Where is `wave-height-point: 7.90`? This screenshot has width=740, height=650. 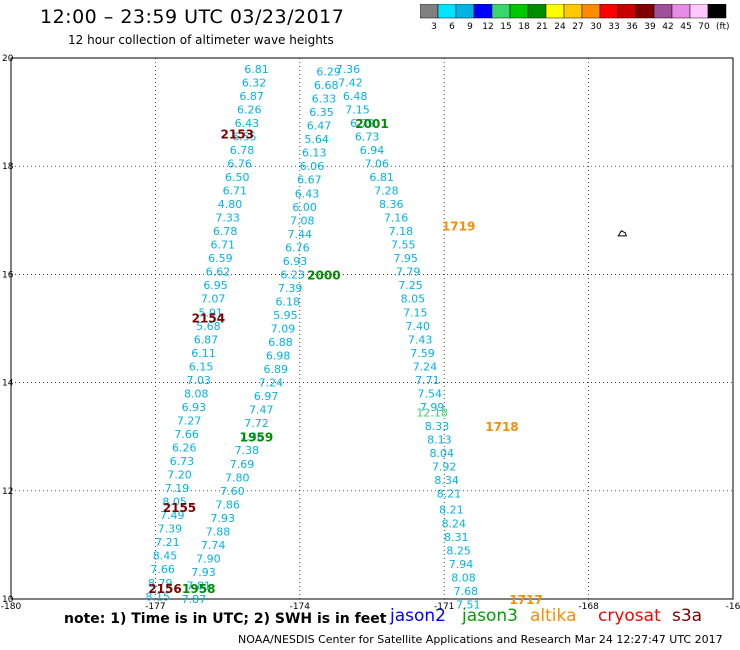
wave-height-point: 7.90 is located at coordinates (208, 558).